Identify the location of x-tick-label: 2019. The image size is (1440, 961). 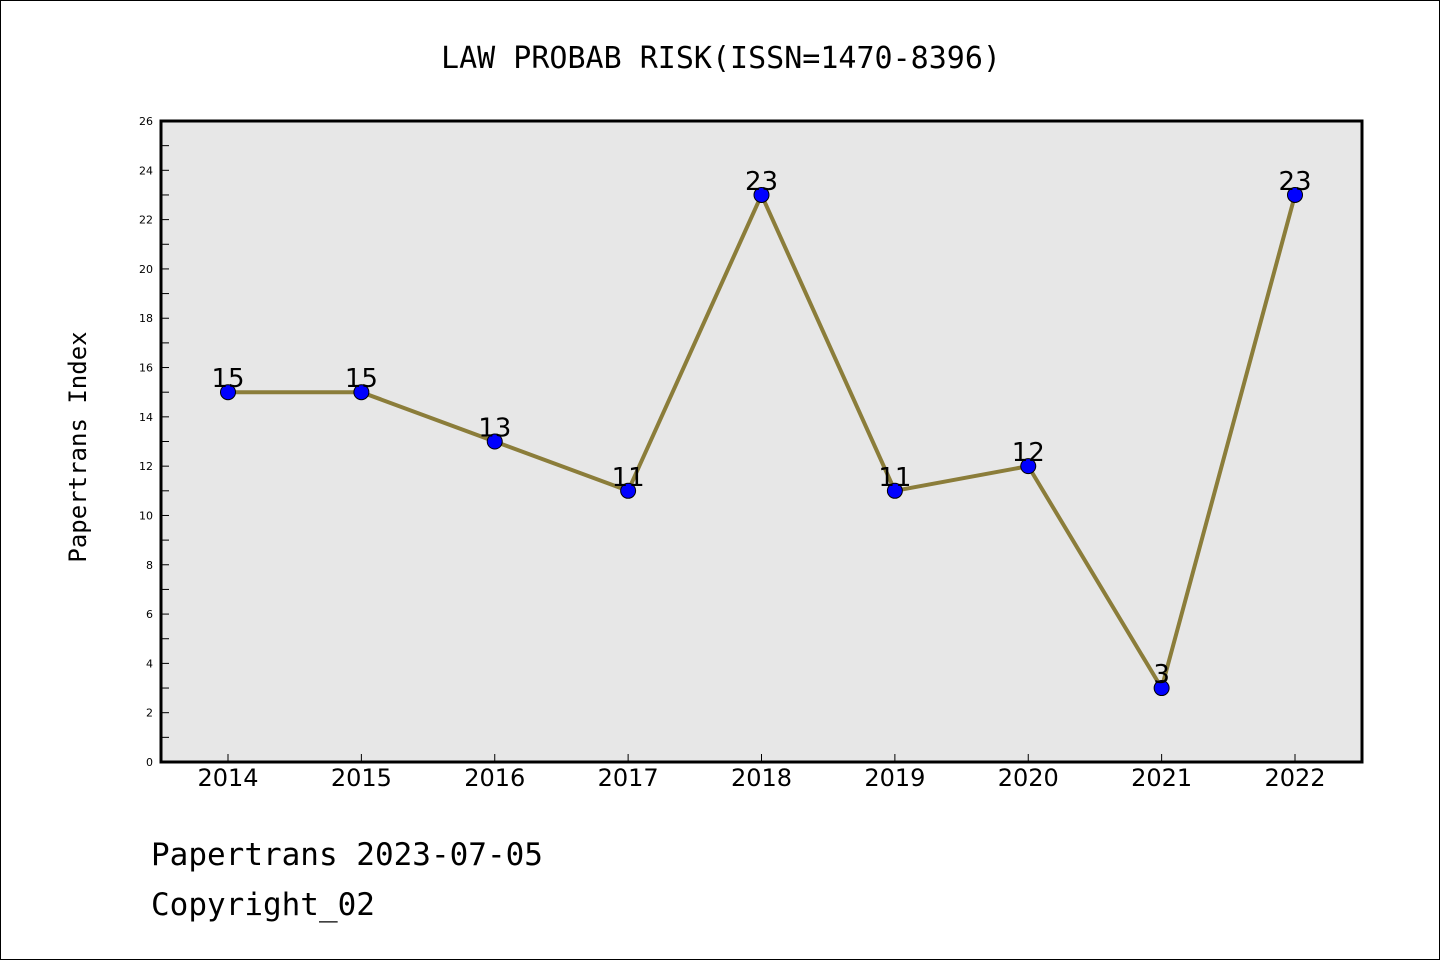
(894, 778).